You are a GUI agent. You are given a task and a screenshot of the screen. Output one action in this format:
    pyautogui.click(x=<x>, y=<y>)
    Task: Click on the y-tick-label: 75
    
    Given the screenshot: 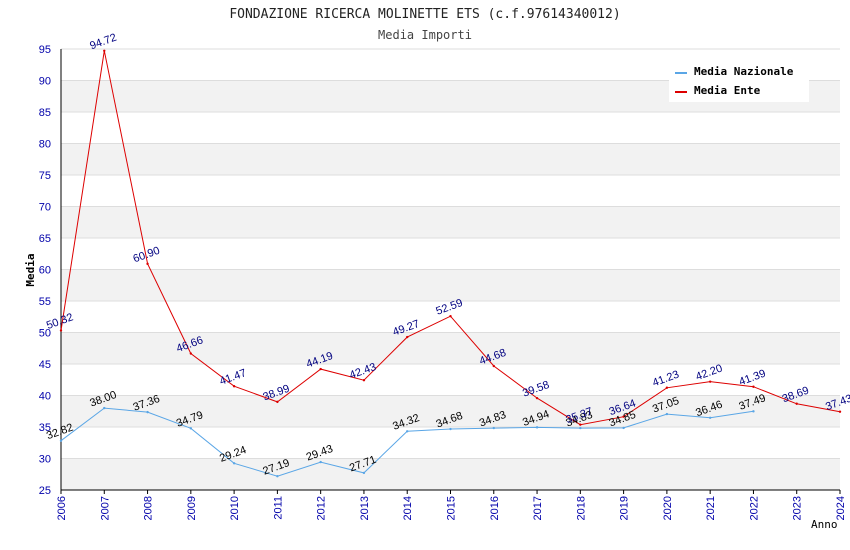 What is the action you would take?
    pyautogui.click(x=45, y=176)
    